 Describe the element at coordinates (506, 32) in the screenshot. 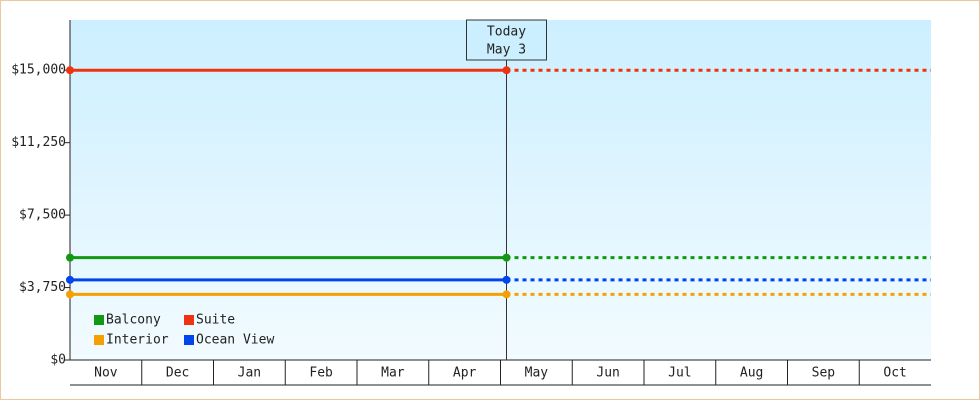

I see `today-label: Today` at that location.